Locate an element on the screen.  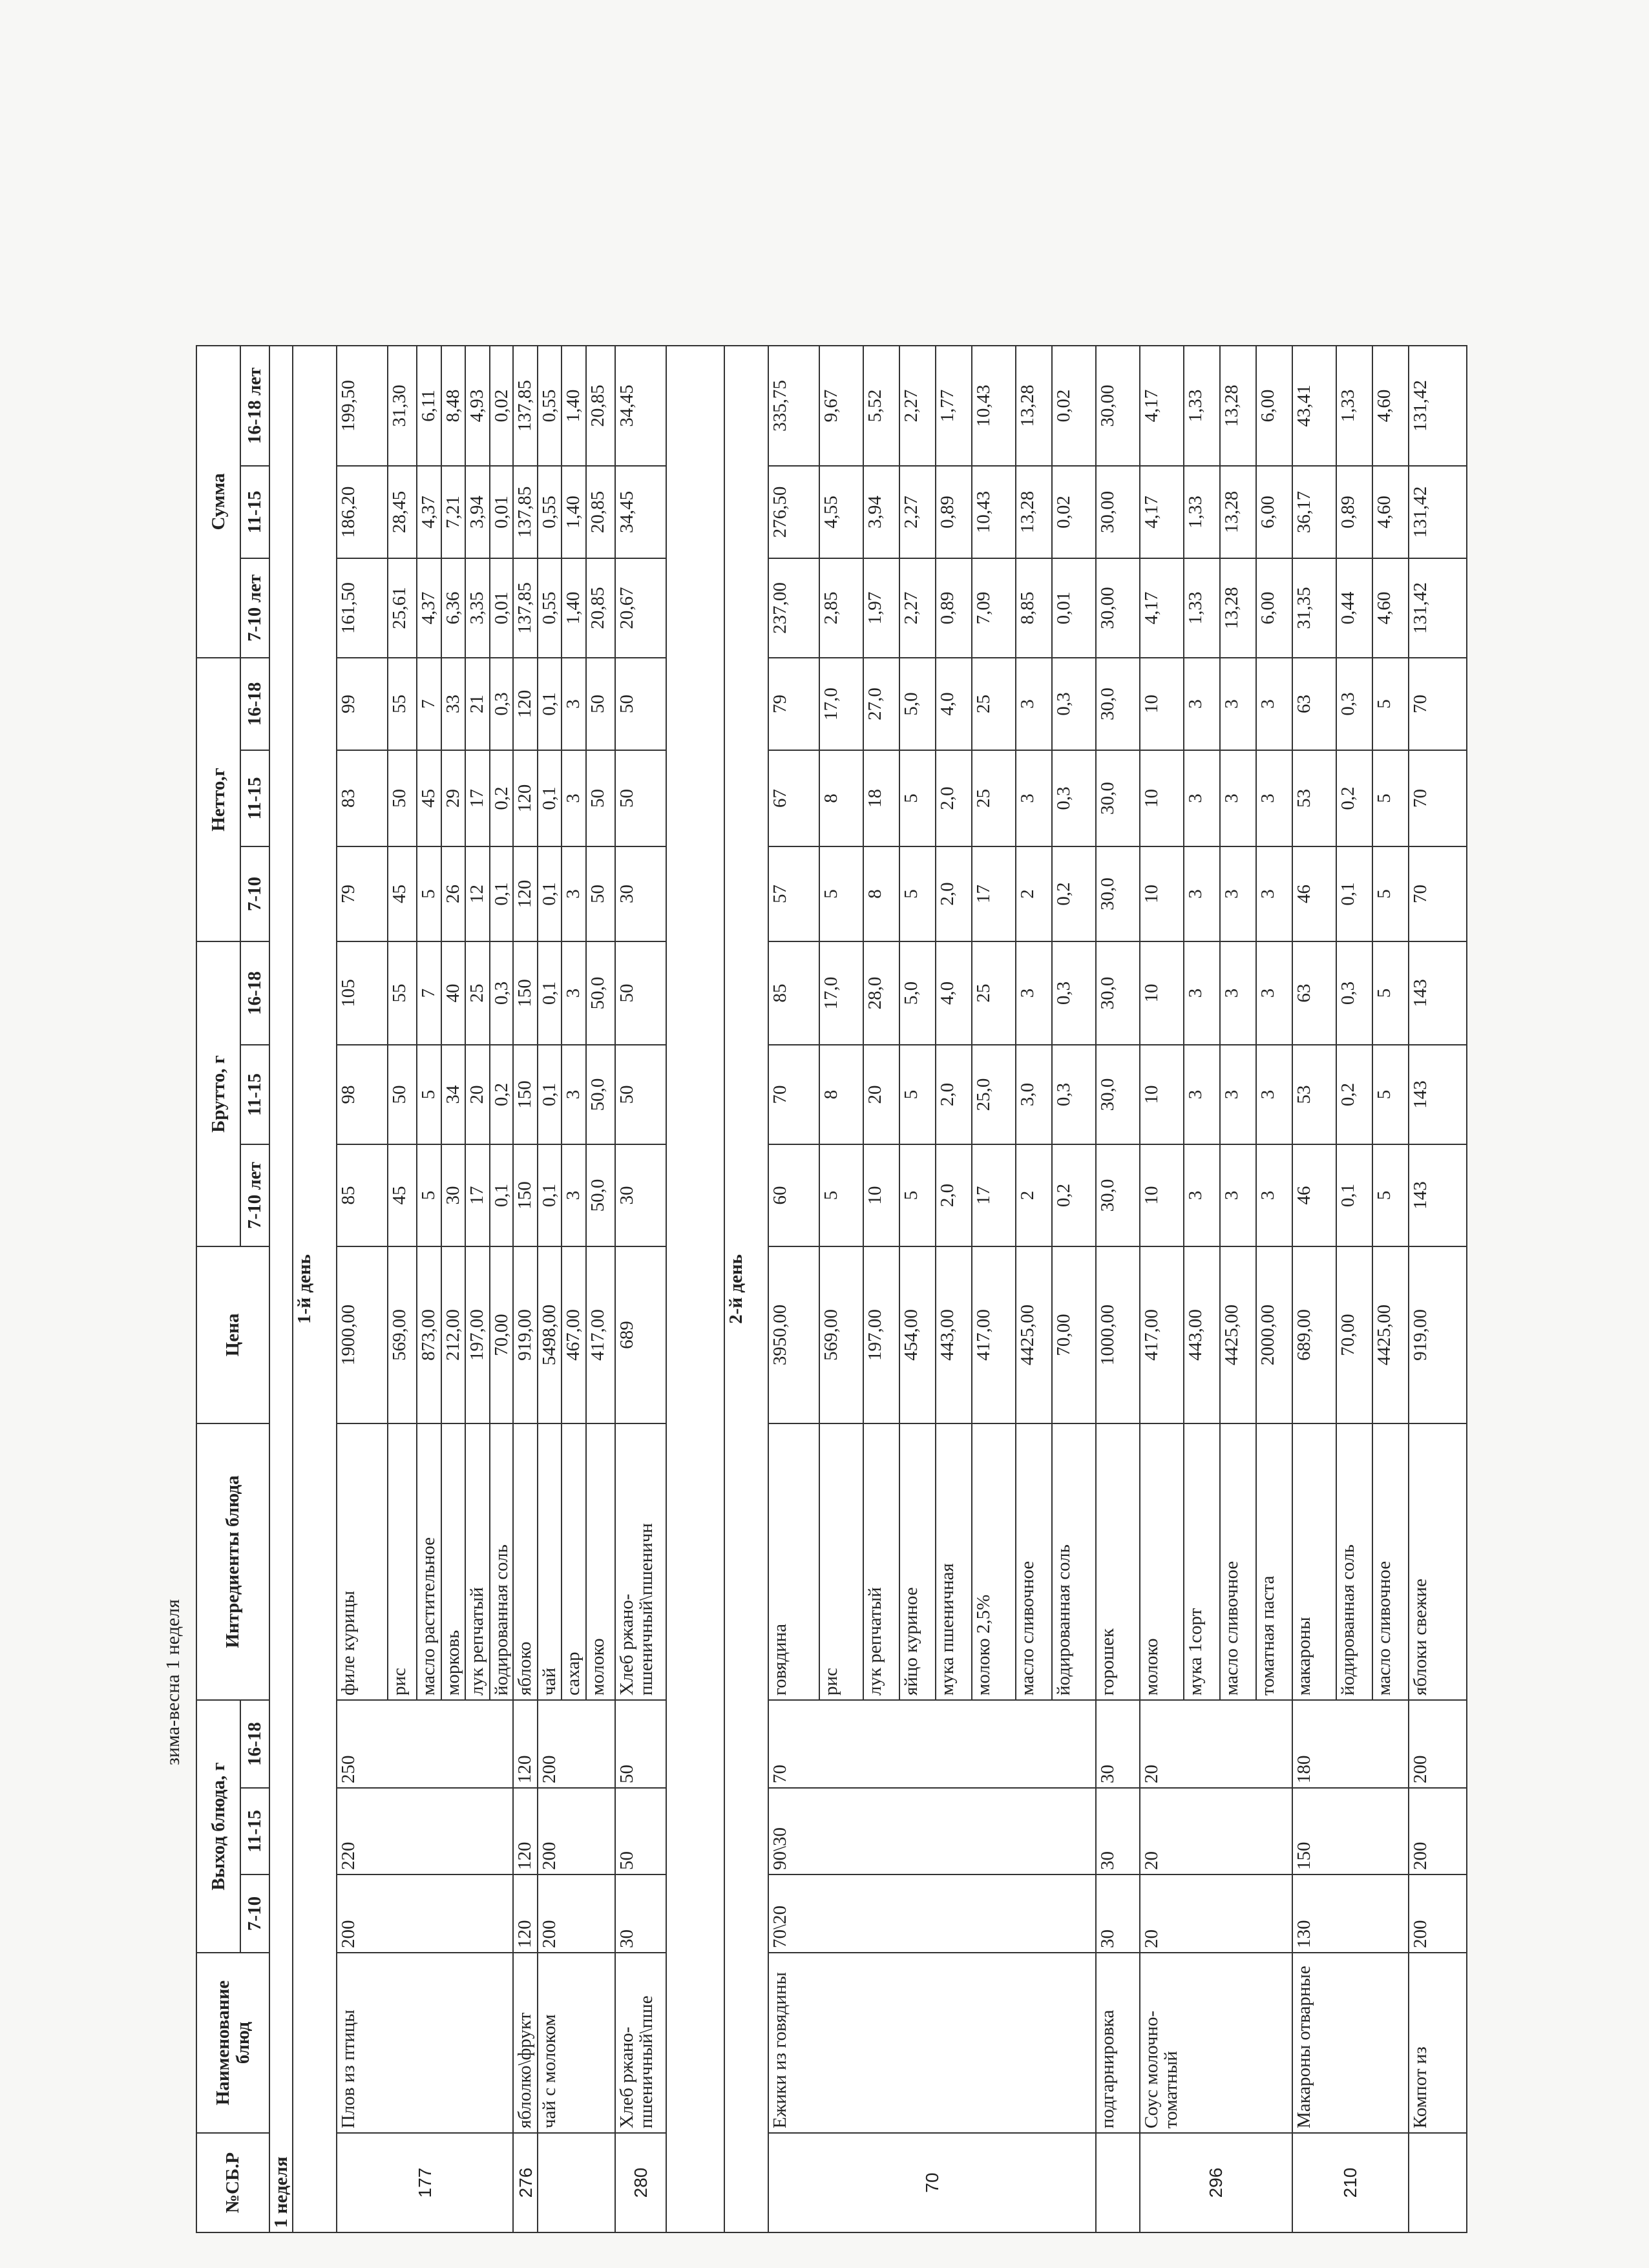
sum: 31,30 is located at coordinates (402, 406).